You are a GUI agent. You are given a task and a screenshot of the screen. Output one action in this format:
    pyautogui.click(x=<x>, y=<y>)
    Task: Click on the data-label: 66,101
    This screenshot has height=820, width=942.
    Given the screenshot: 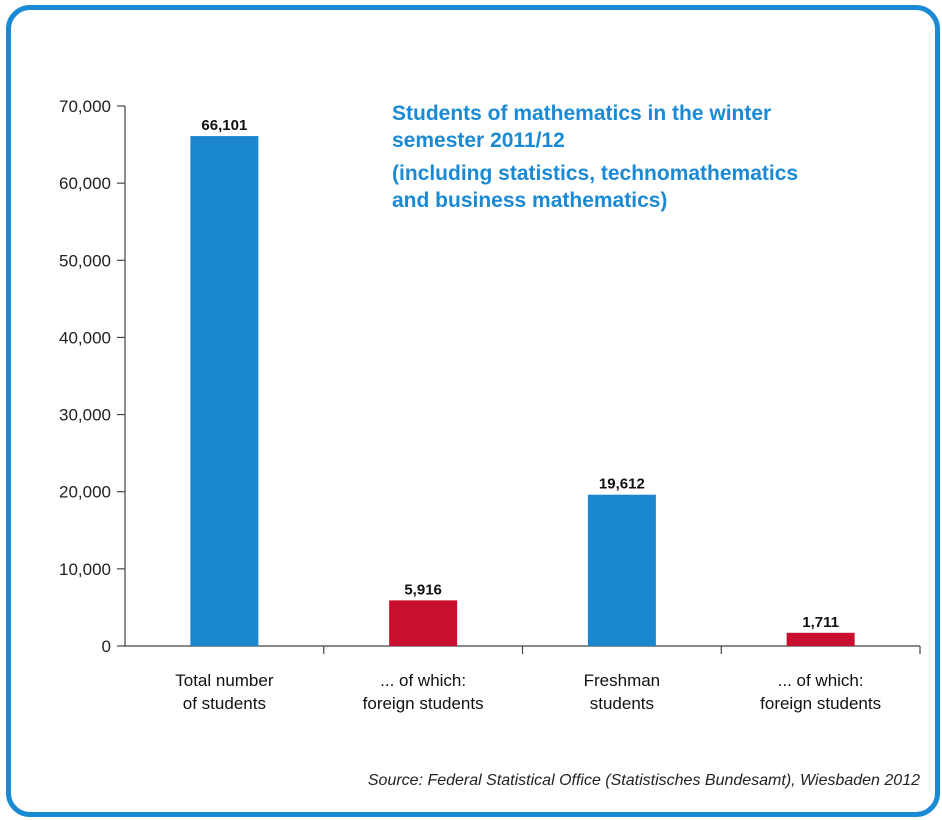 What is the action you would take?
    pyautogui.click(x=224, y=125)
    